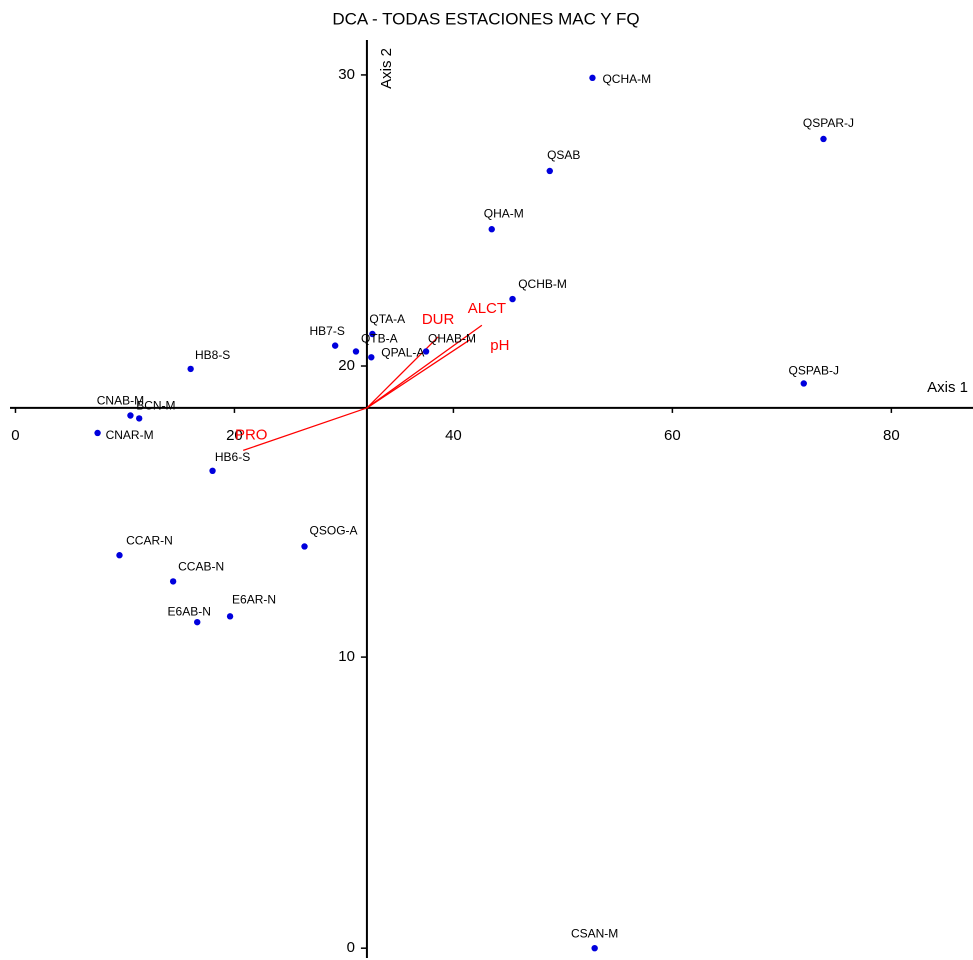  I want to click on point-label: HB7-S, so click(327, 331).